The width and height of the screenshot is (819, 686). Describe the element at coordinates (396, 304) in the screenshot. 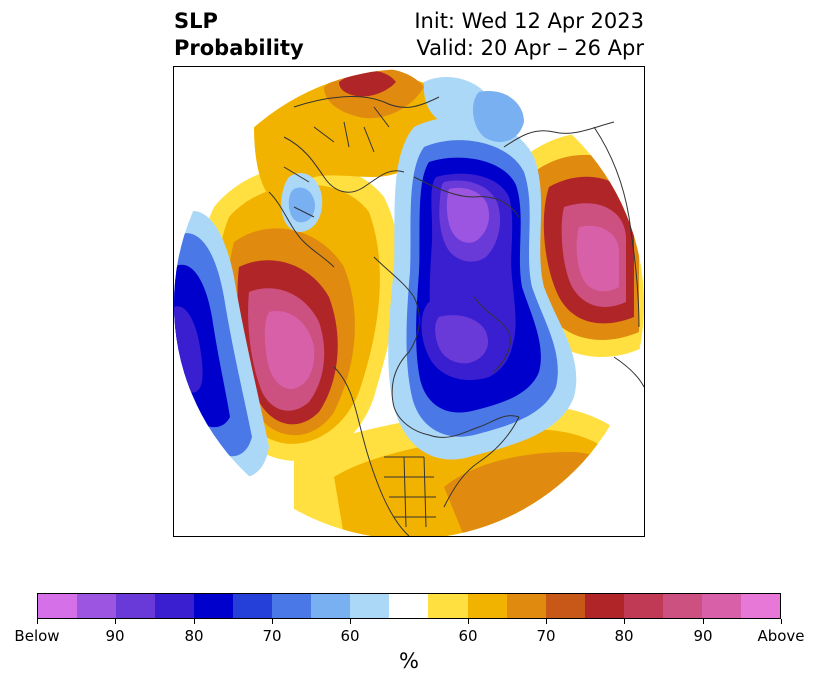

I see `coastline-siberia-west` at that location.